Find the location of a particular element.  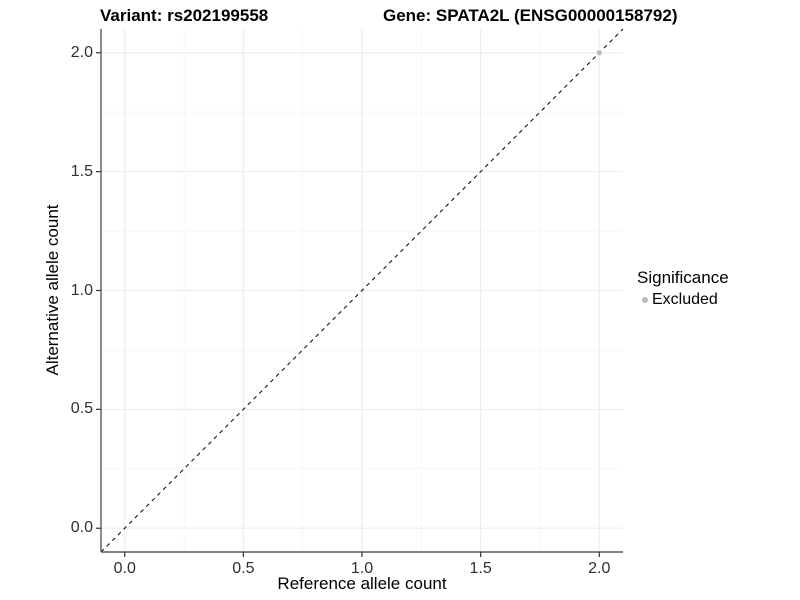

legend-item-excluded: Excluded is located at coordinates (683, 300).